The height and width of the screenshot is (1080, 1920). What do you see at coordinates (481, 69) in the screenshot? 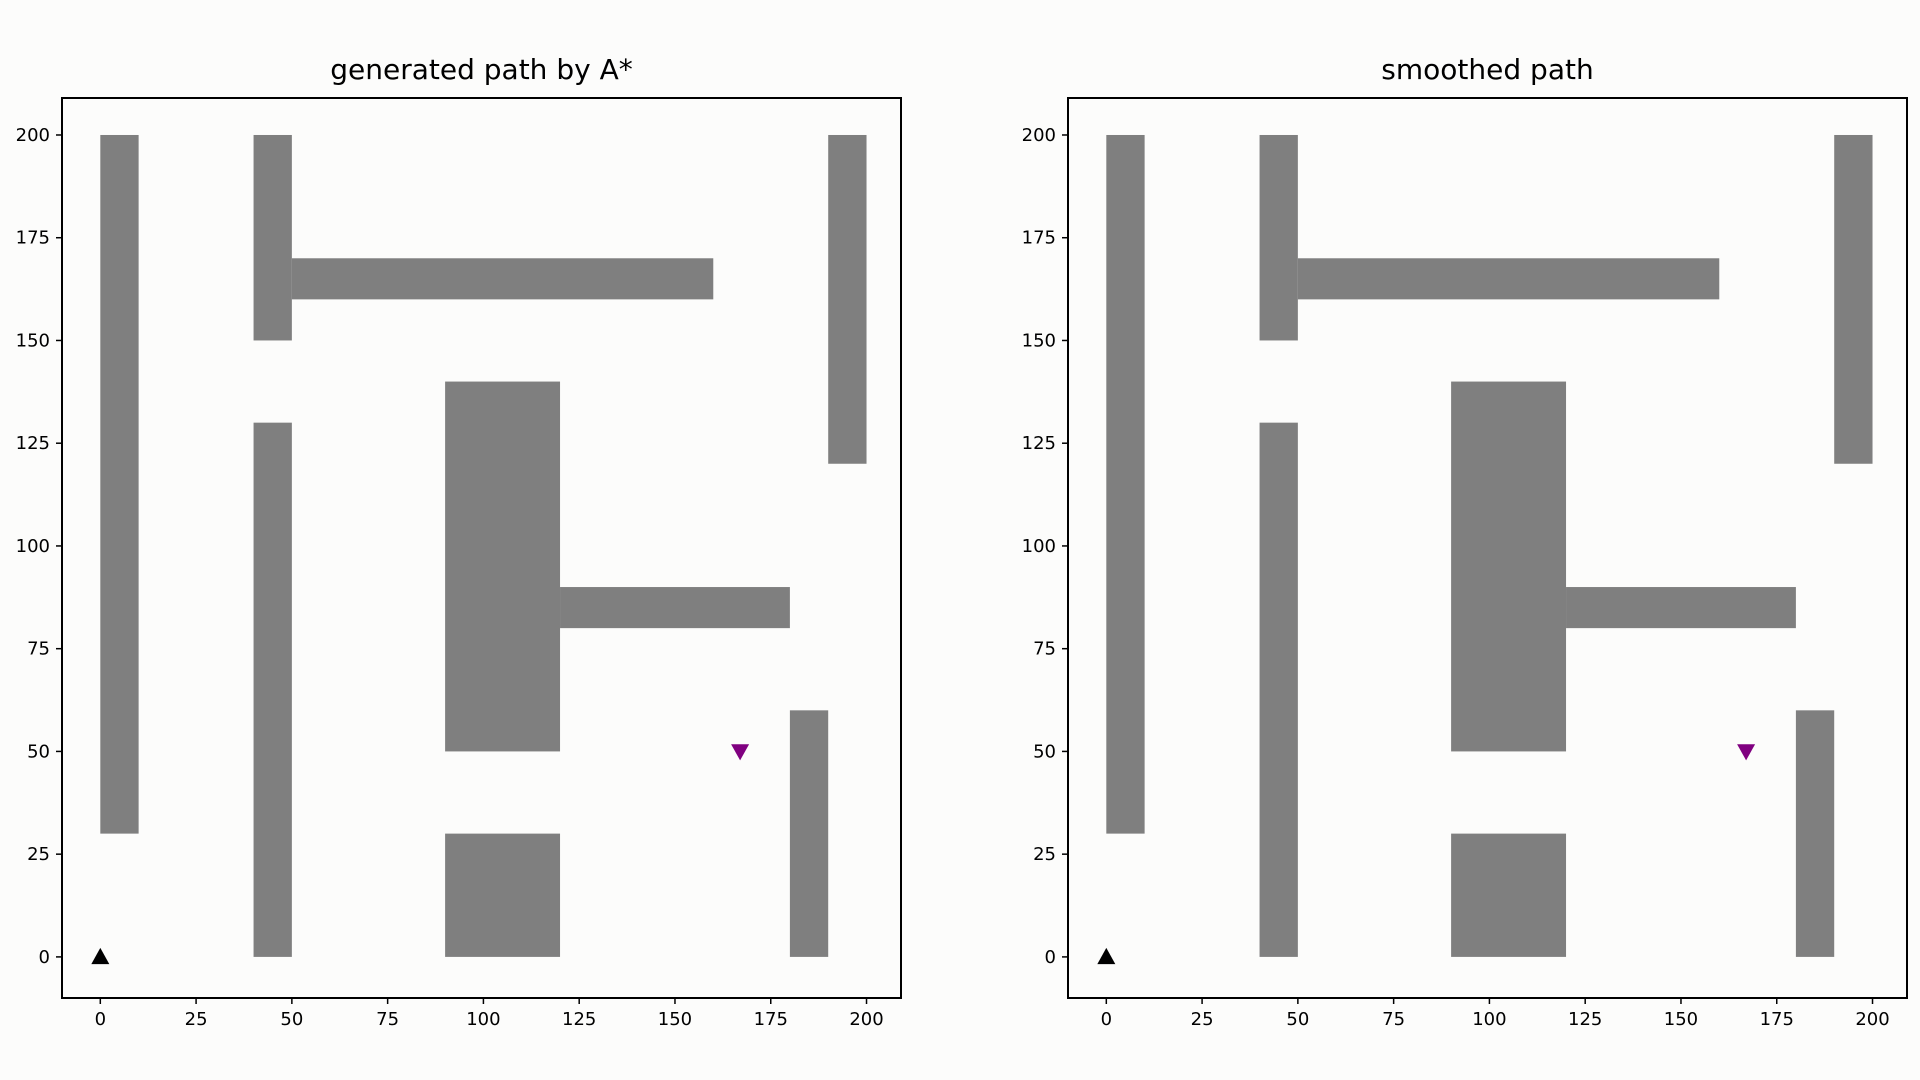
I see `chart-title: generated path by A*` at bounding box center [481, 69].